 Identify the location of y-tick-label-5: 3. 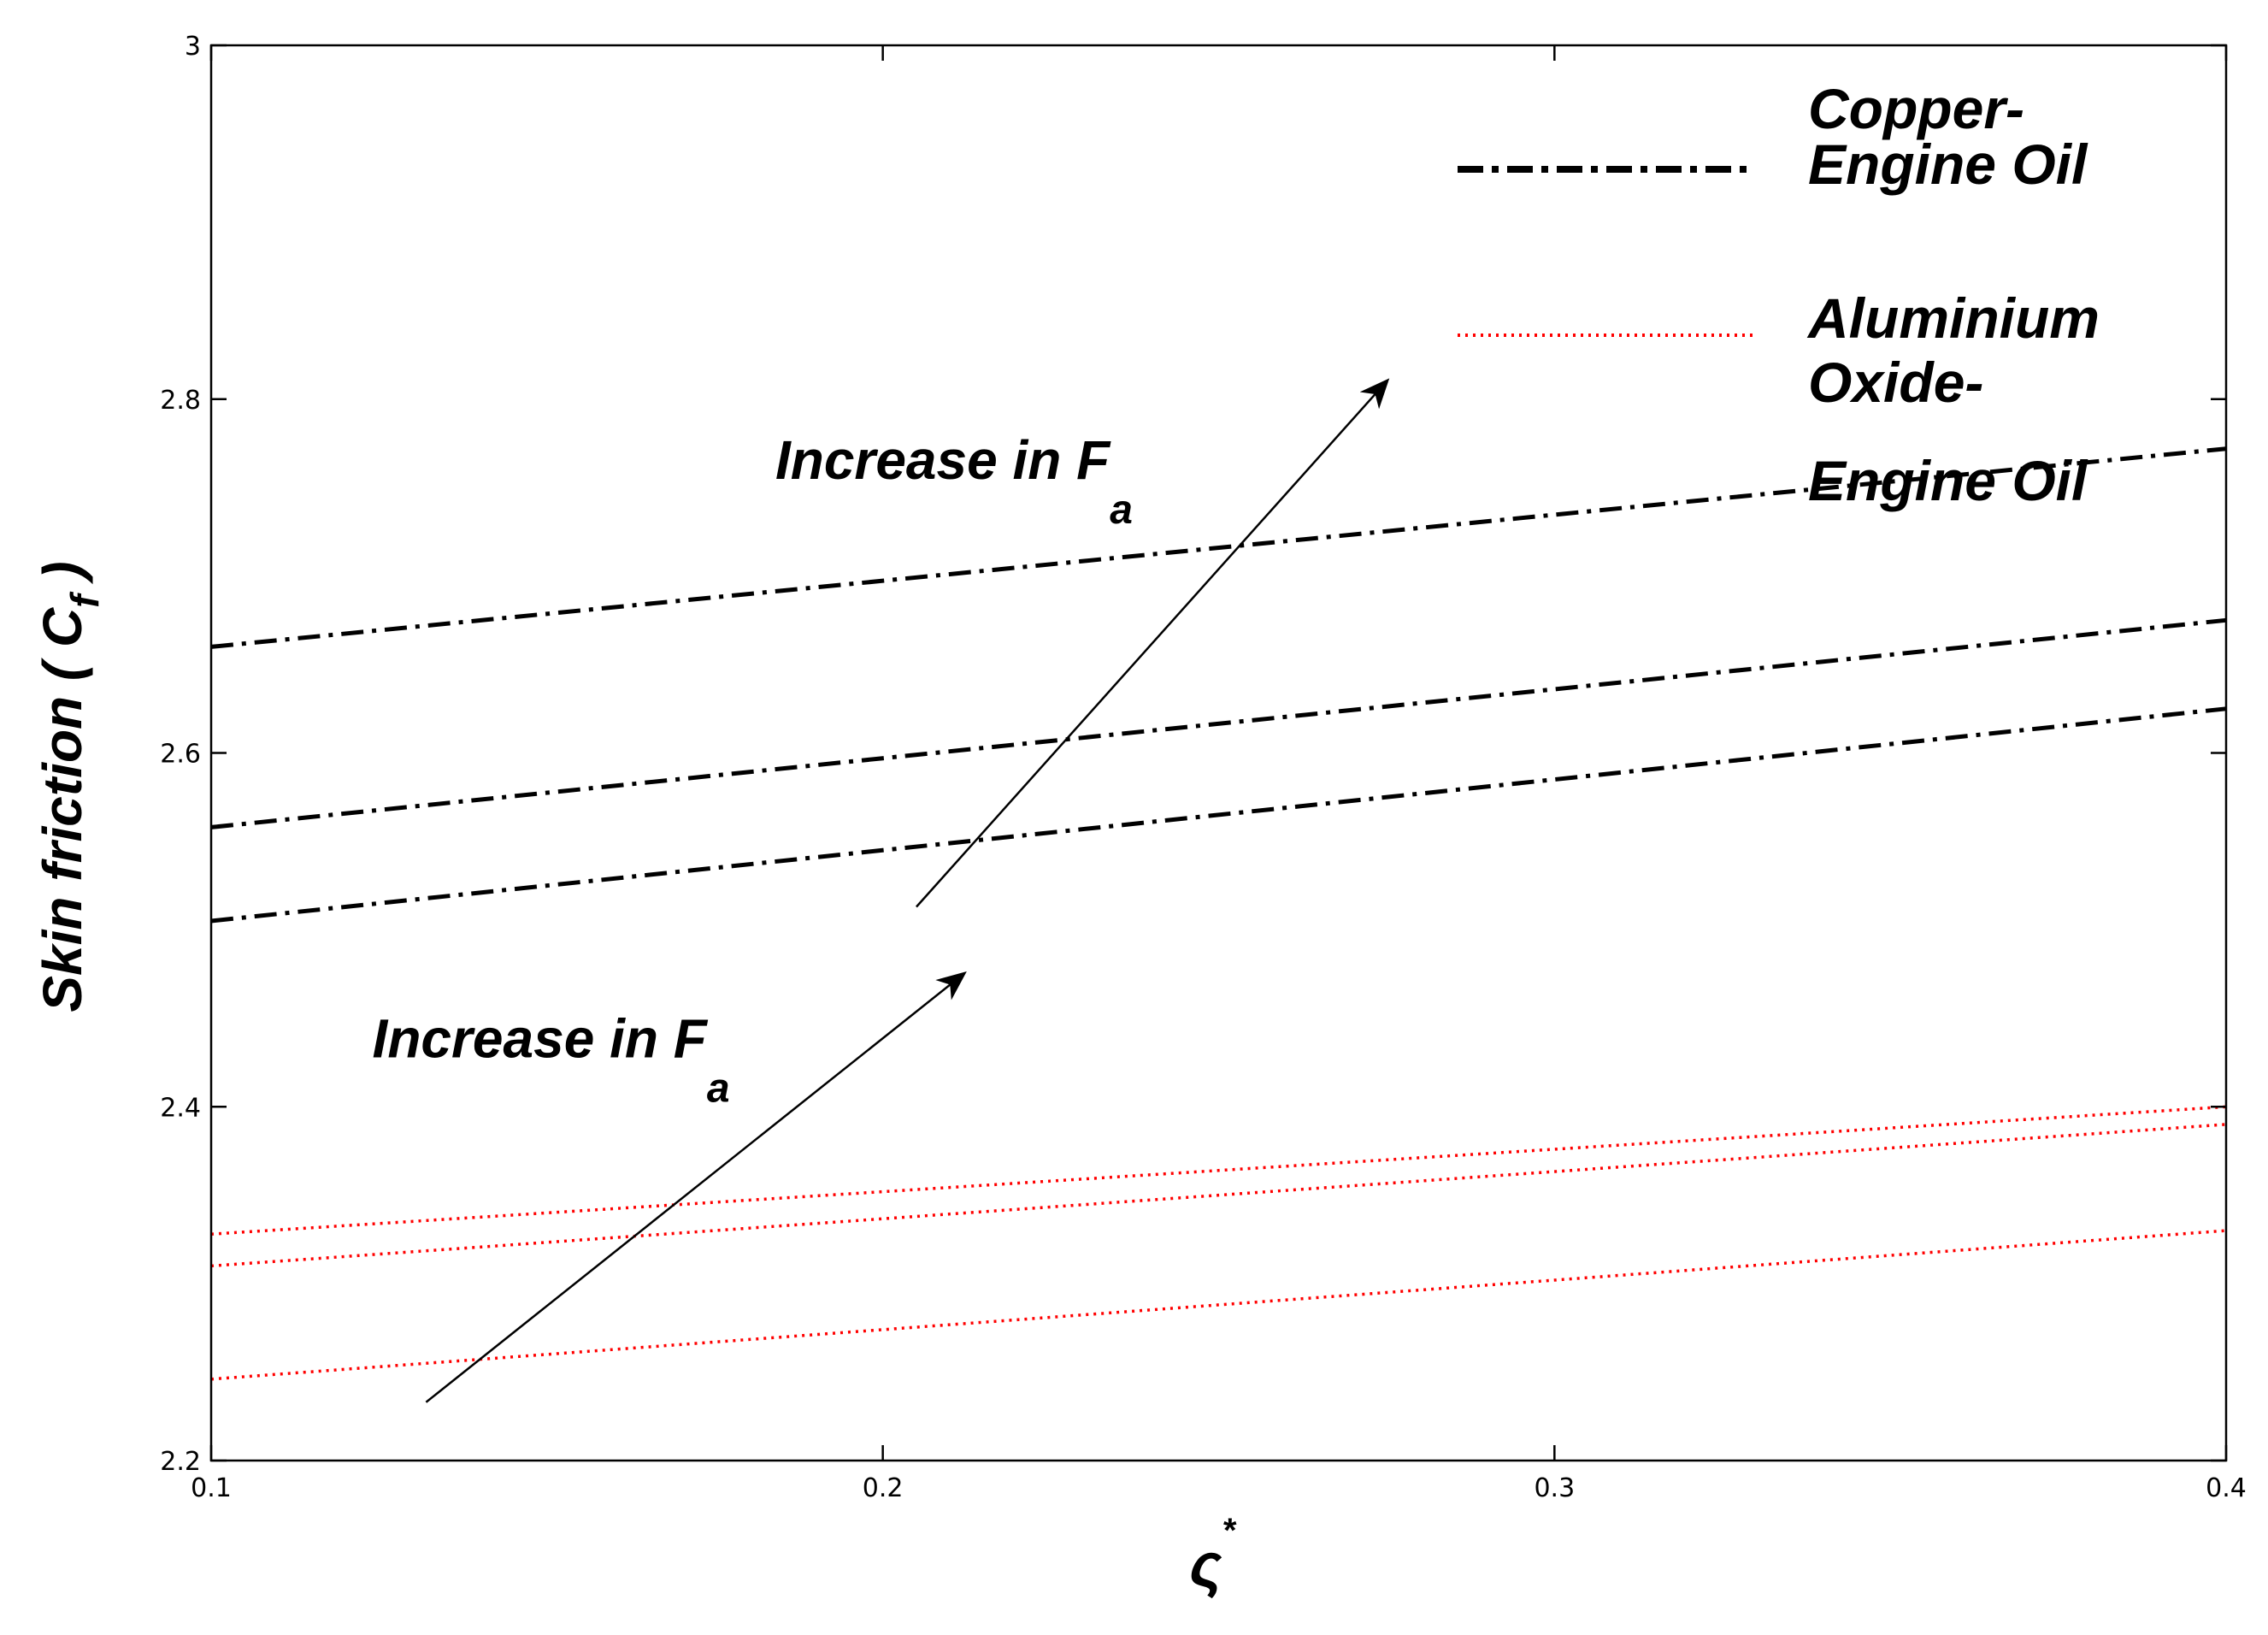
(193, 47).